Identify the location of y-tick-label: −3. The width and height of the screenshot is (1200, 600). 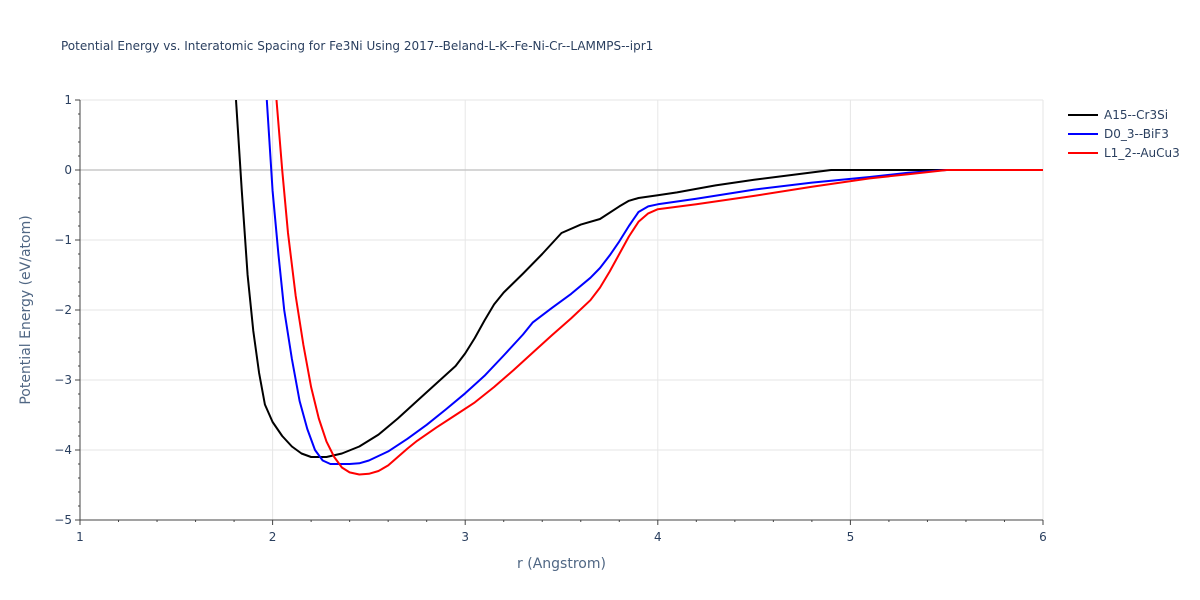
(63, 380).